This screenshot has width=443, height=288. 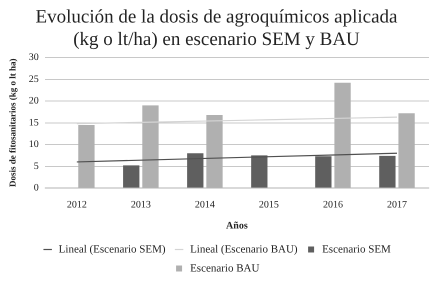 What do you see at coordinates (13, 123) in the screenshot?
I see `y-axis-title: Dosis de fitosanitarios (kg o lt ha)` at bounding box center [13, 123].